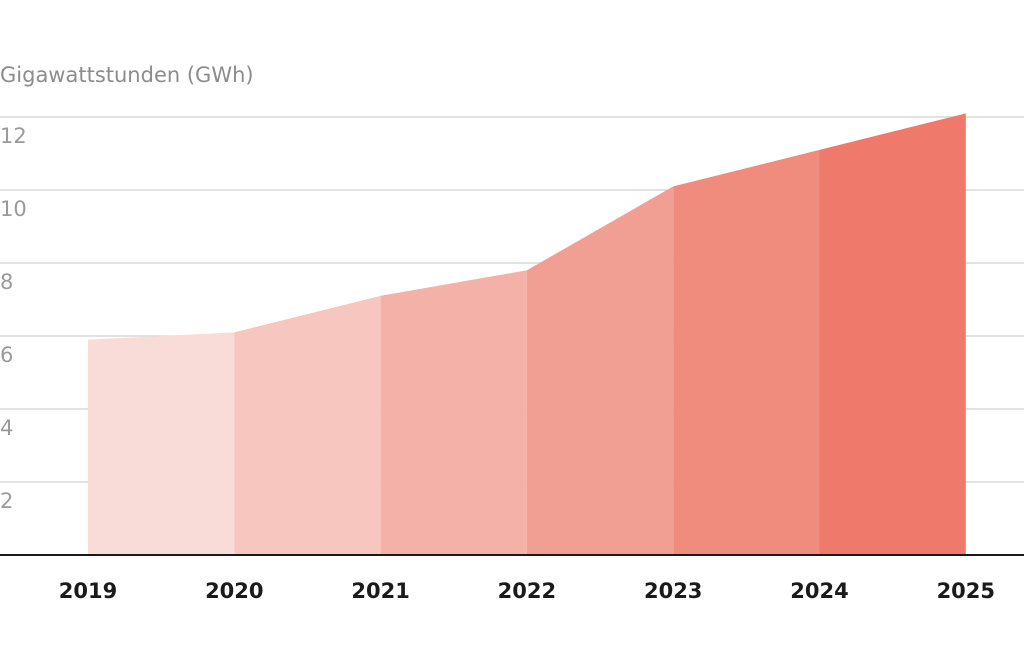  I want to click on x-tick-labels: 2019 2020 2021 2022 2023 2024 2025, so click(527, 591).